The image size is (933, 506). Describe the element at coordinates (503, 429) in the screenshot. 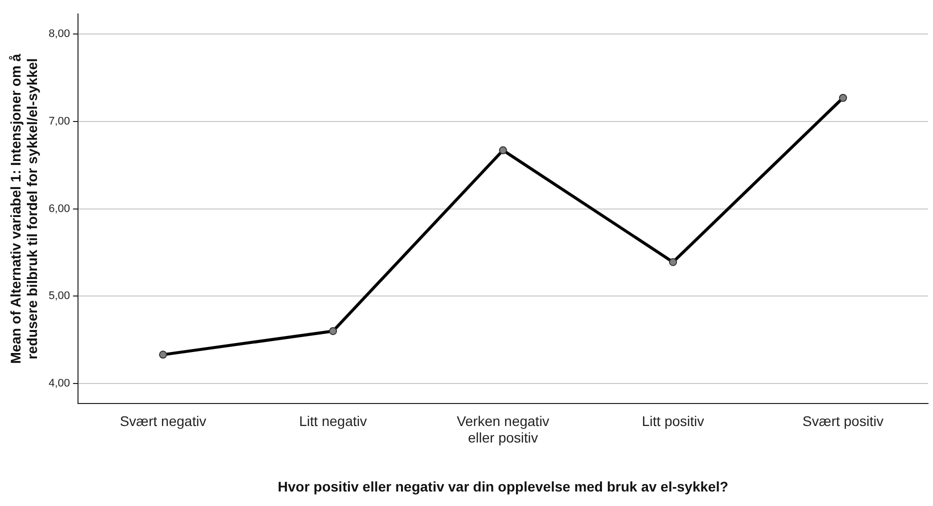

I see `x-tick-label: Verken negativ eller positiv` at that location.